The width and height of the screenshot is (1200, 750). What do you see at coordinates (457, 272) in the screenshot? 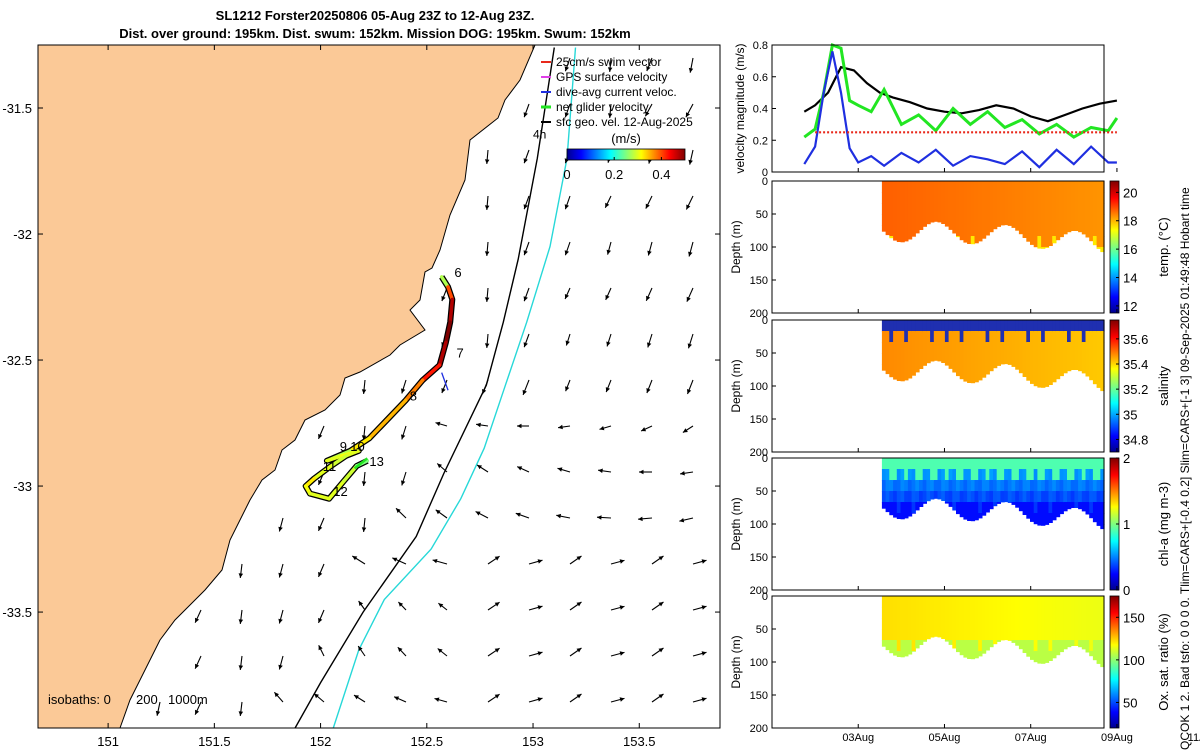
I see `day-label: 6` at bounding box center [457, 272].